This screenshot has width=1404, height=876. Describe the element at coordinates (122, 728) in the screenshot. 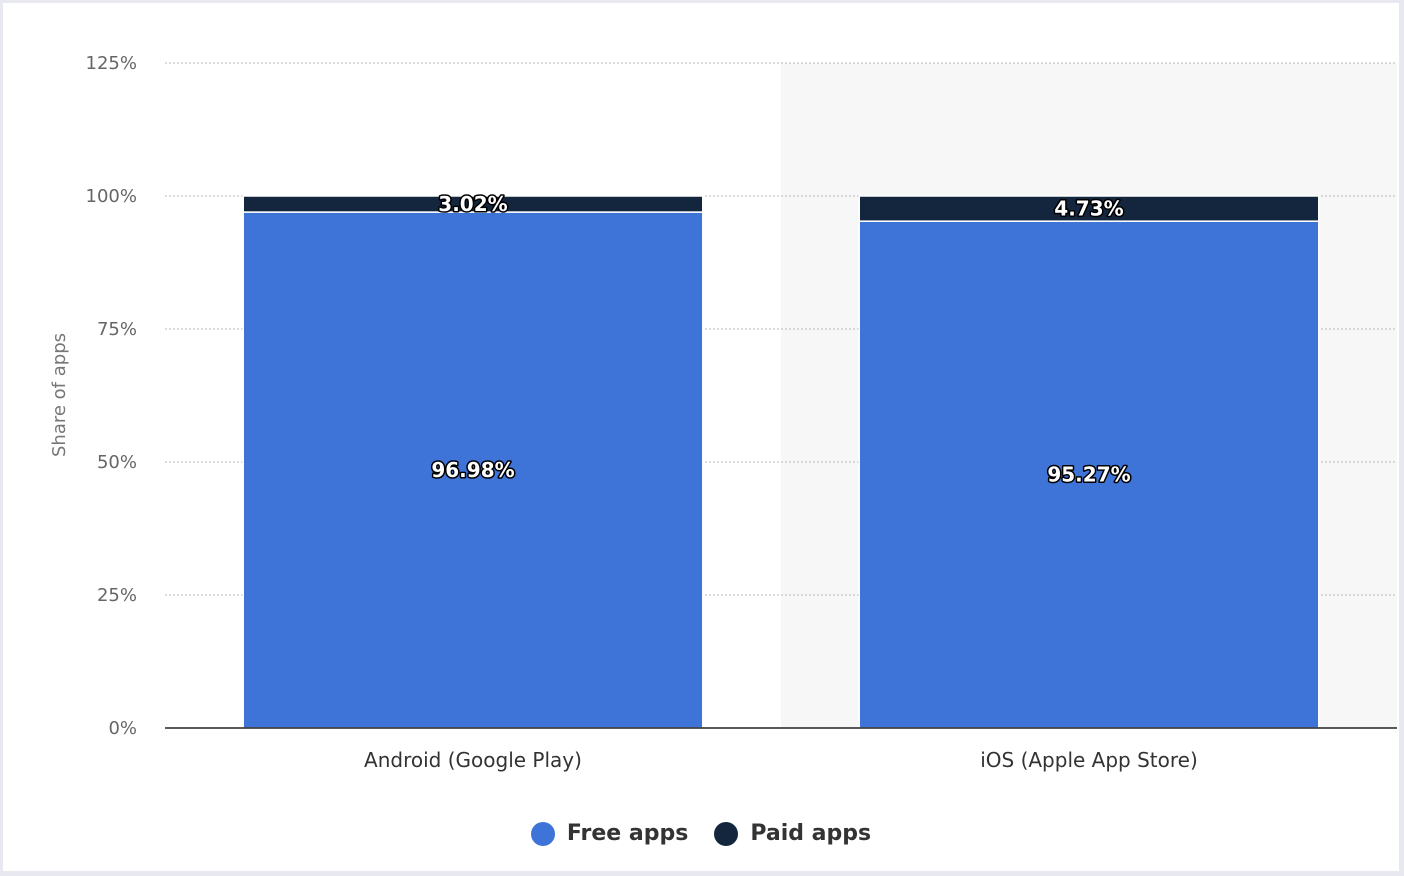

I see `y-tick-label: 0%` at that location.